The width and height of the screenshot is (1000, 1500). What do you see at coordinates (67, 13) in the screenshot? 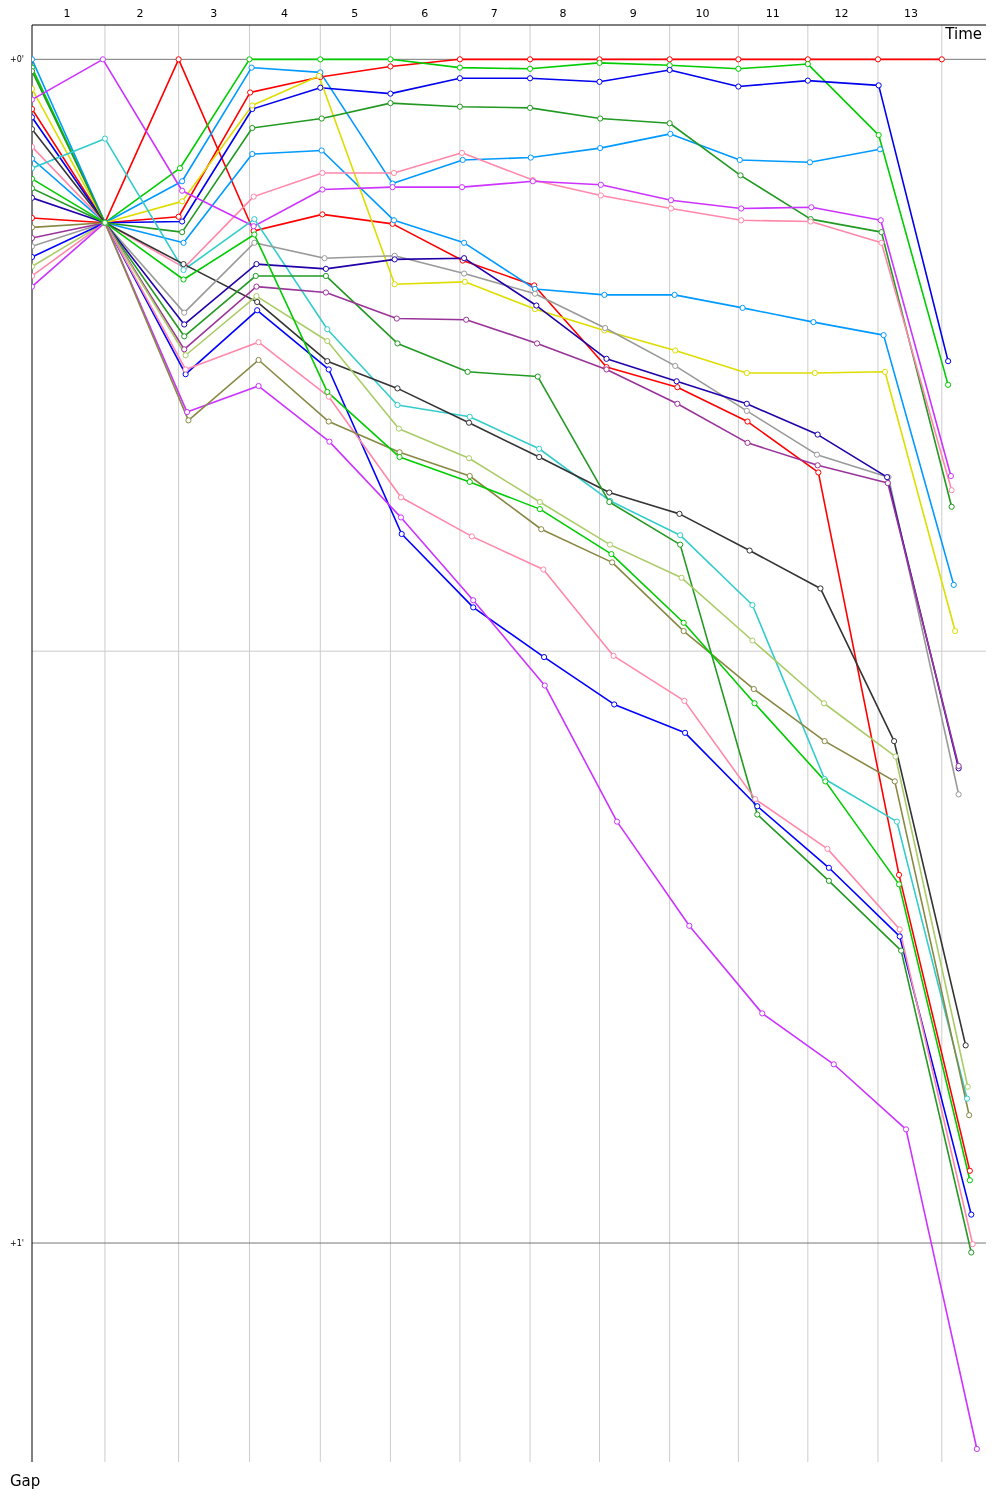
I see `x-tick-label: 1` at bounding box center [67, 13].